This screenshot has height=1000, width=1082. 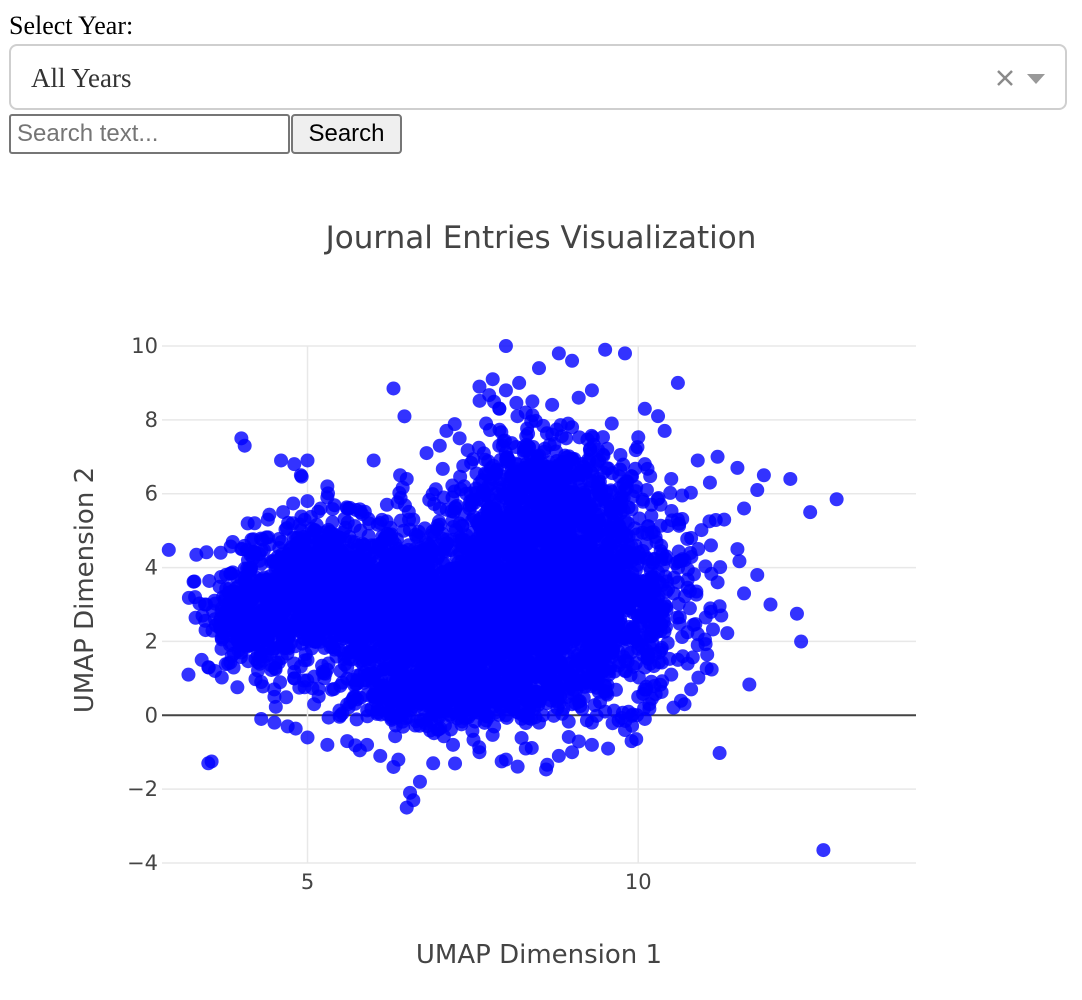 I want to click on search-input, so click(x=149, y=134).